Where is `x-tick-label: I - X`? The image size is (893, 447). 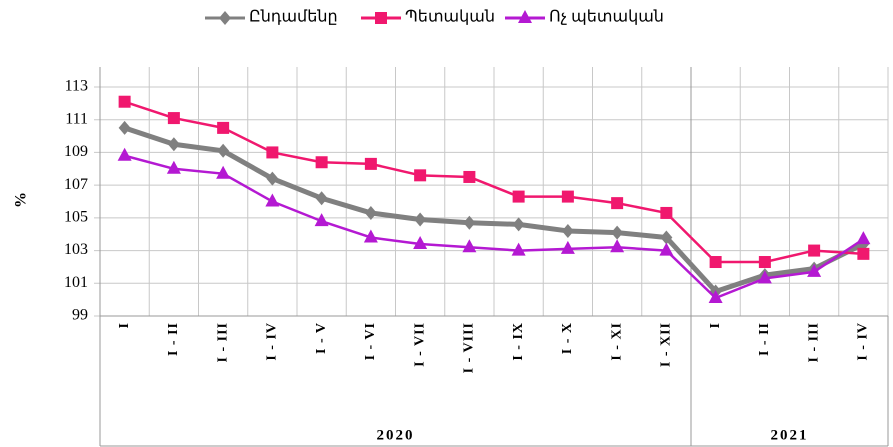
x-tick-label: I - X is located at coordinates (567, 338).